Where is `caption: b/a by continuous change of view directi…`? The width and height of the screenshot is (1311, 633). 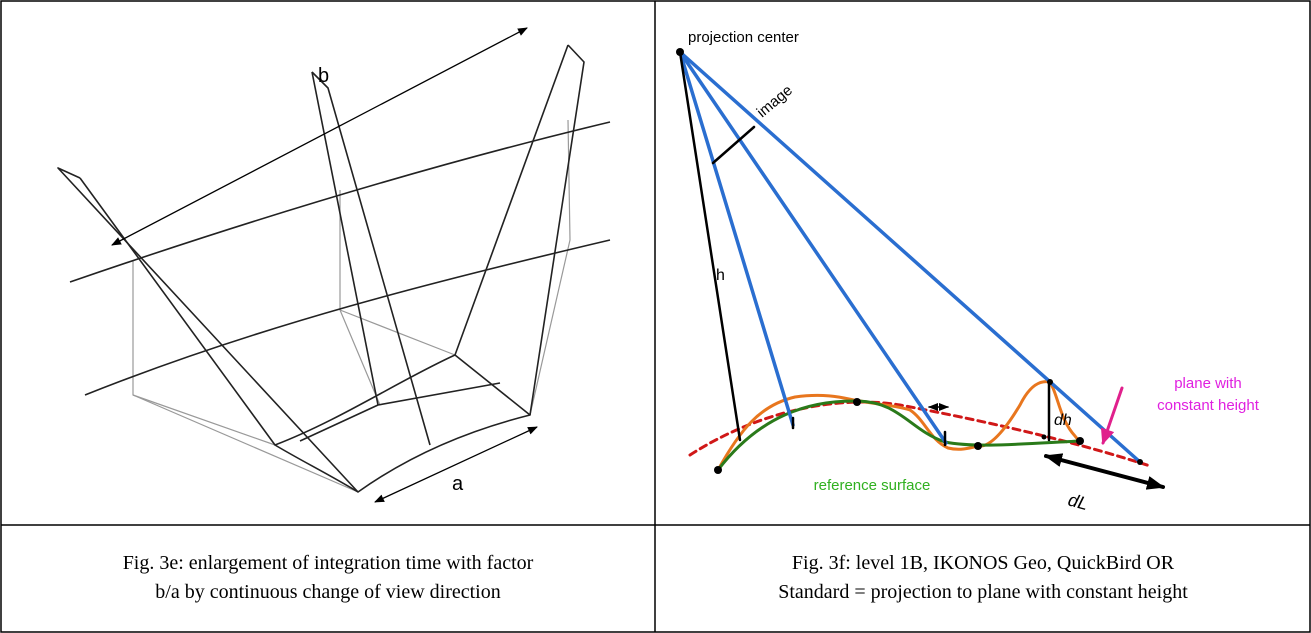 caption: b/a by continuous change of view directi… is located at coordinates (327, 592).